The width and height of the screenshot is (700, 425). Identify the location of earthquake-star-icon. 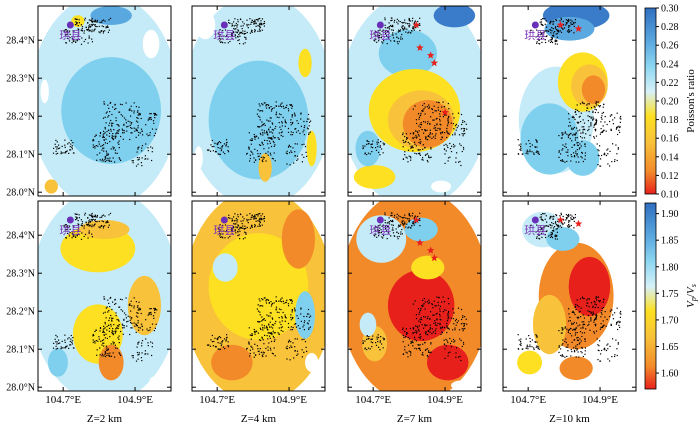
(445, 307).